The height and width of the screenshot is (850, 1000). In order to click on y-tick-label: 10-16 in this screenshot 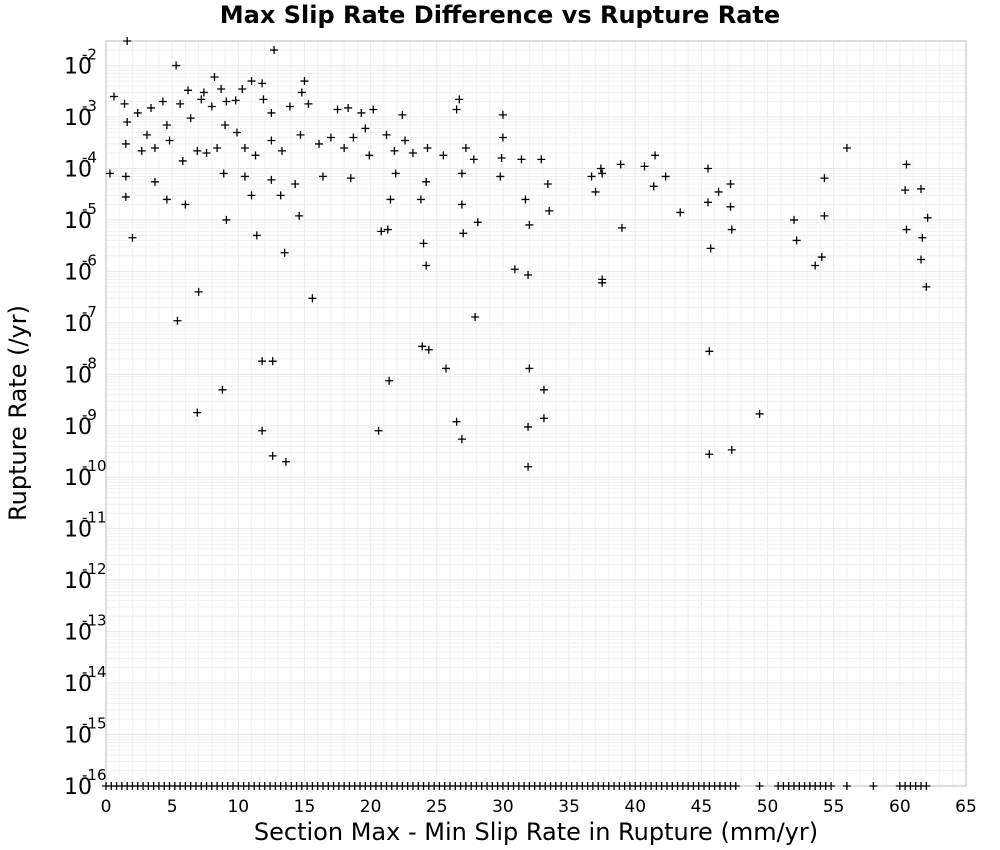, I will do `click(85, 783)`.